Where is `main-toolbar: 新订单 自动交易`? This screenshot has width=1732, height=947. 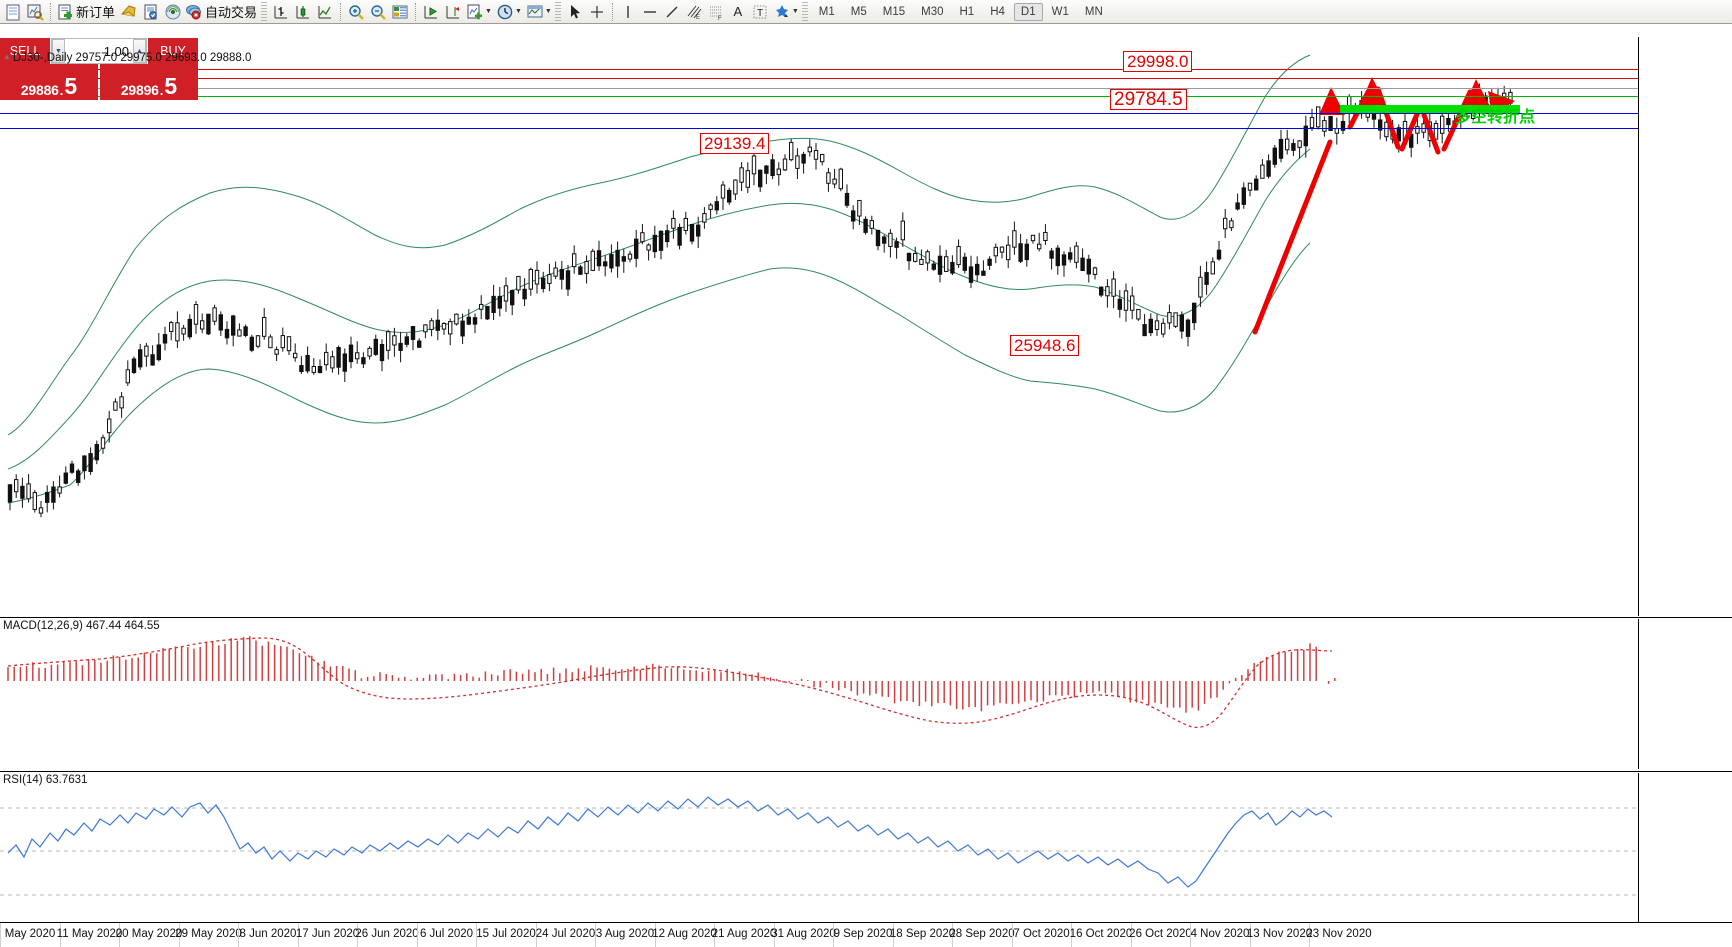 main-toolbar: 新订单 自动交易 is located at coordinates (866, 12).